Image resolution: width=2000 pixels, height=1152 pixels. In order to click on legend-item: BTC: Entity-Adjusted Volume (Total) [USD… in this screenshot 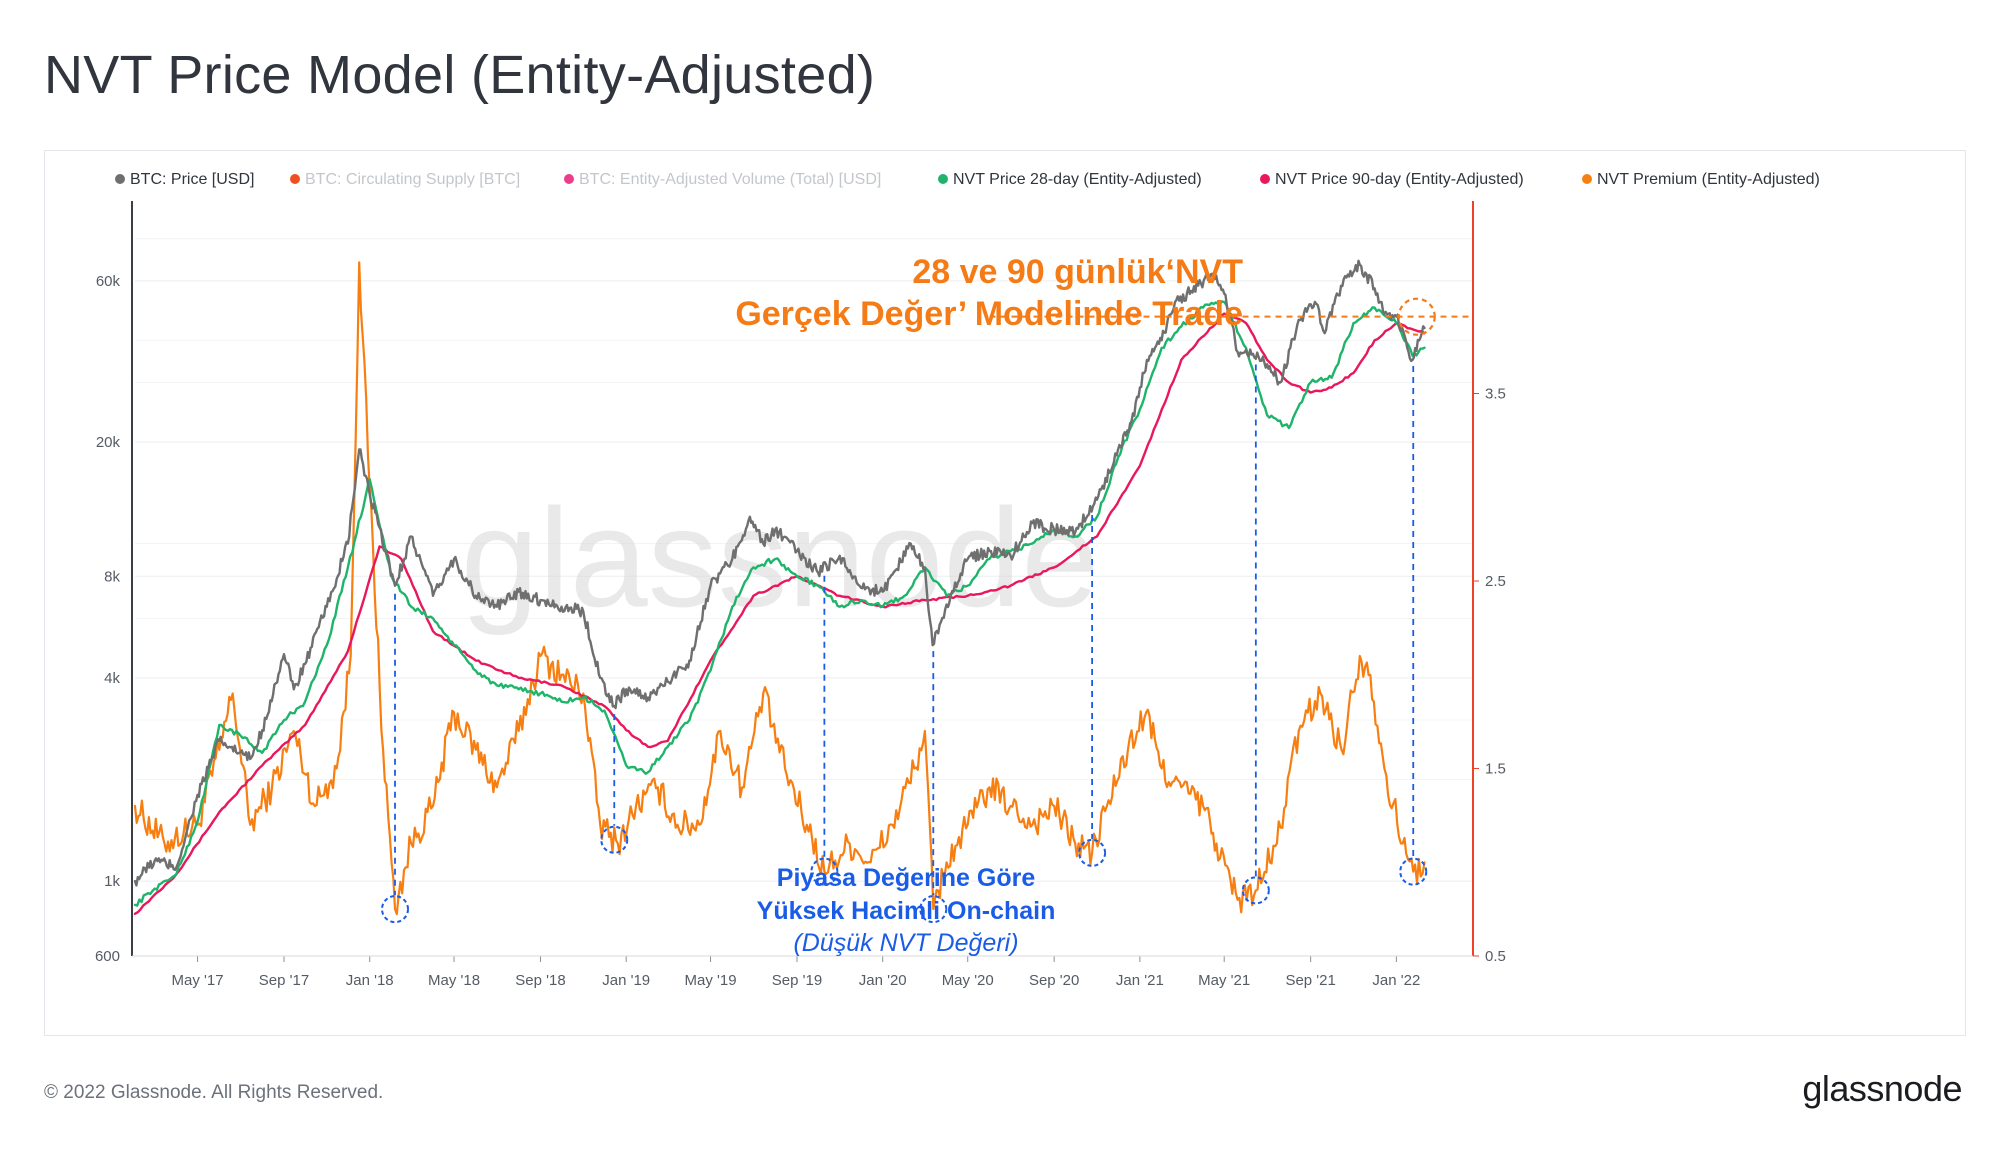, I will do `click(722, 179)`.